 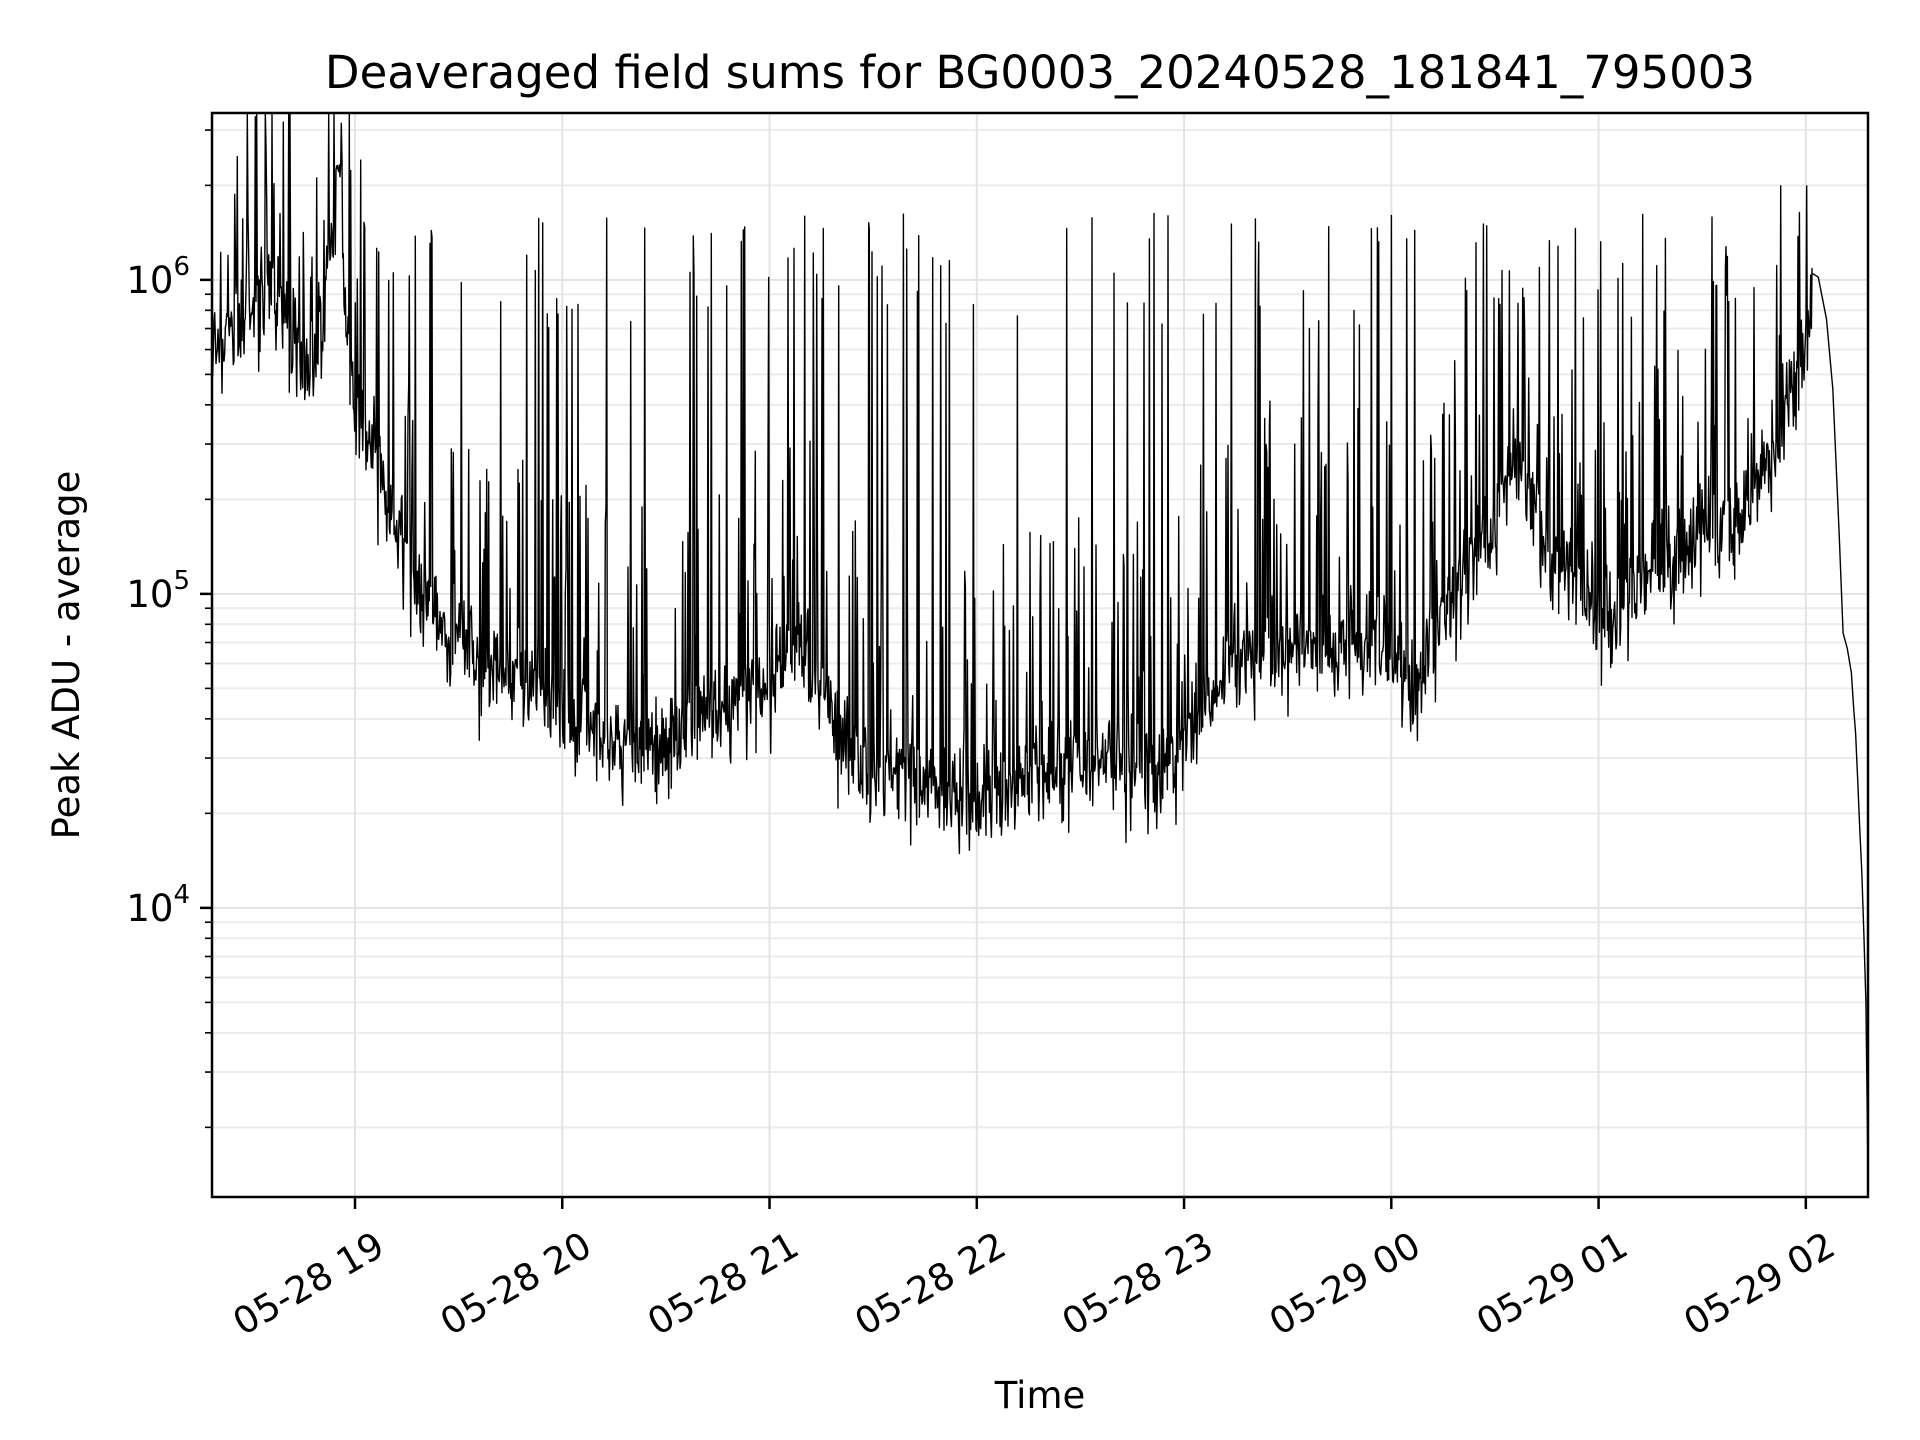 I want to click on x-axis-label: Time, so click(x=1040, y=1395).